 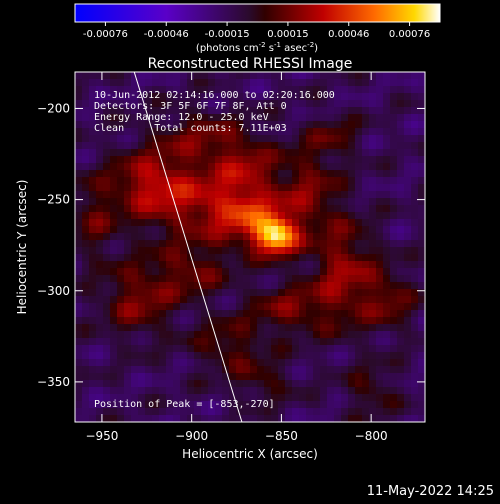 I want to click on colorbar-tick-label: -0.00076, so click(x=105, y=34).